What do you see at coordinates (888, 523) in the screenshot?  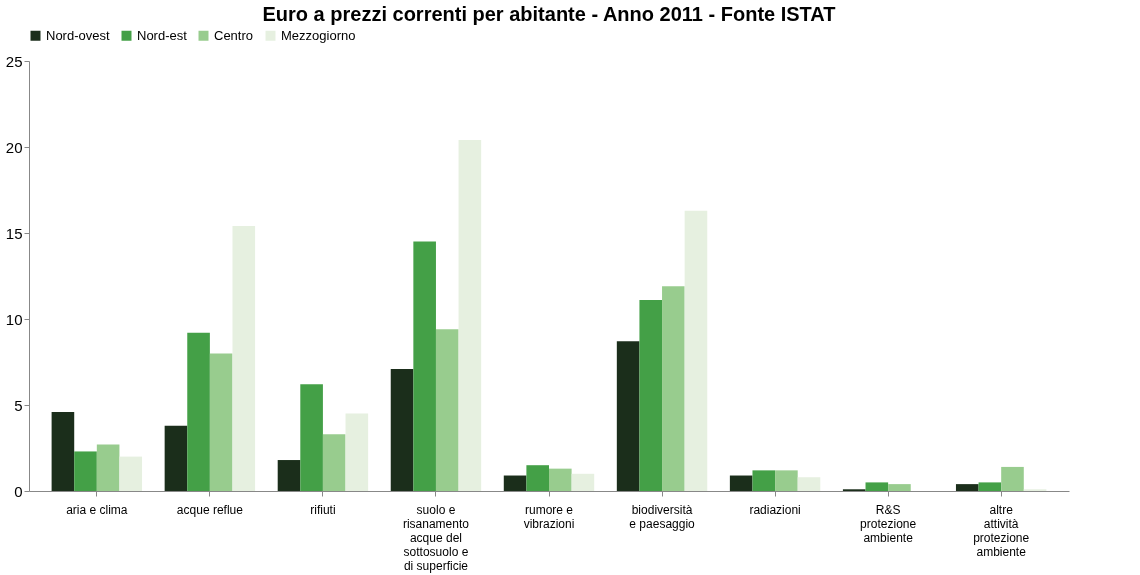 I see `x-tick-label: R&S protezione ambiente` at bounding box center [888, 523].